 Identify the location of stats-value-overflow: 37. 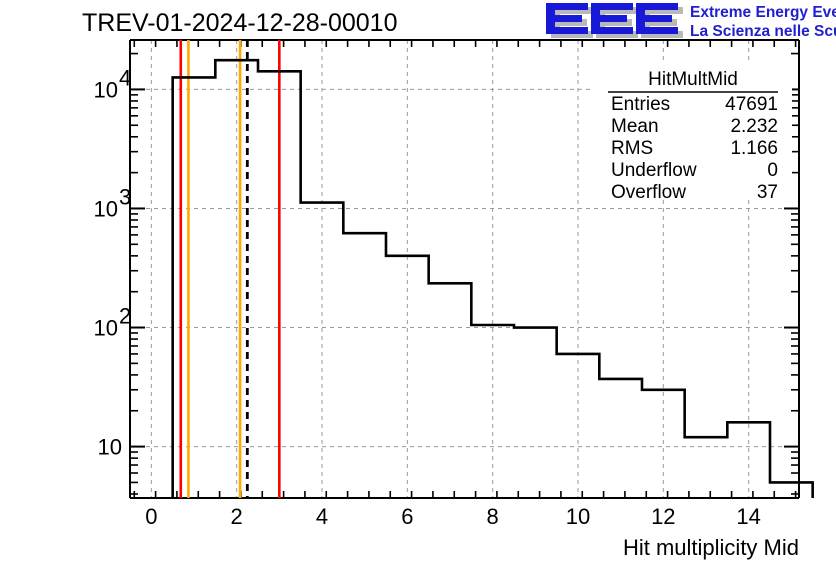
(767, 192).